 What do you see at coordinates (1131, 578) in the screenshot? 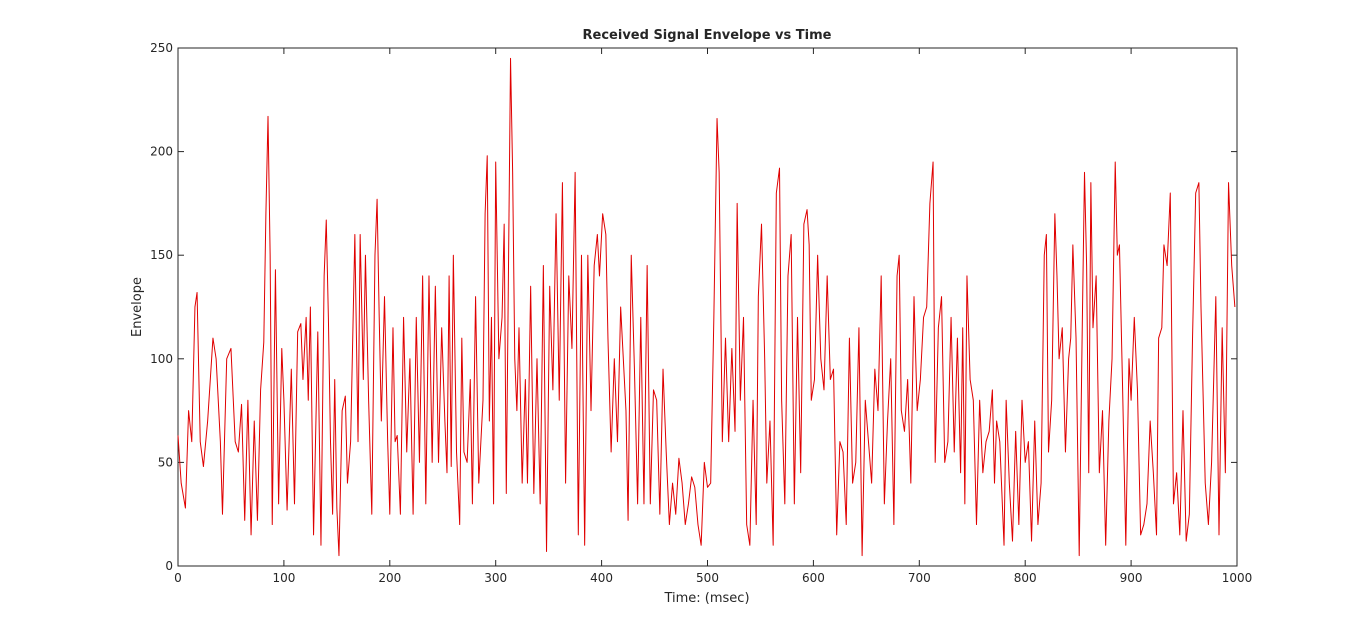
I see `x-tick-label: 900` at bounding box center [1131, 578].